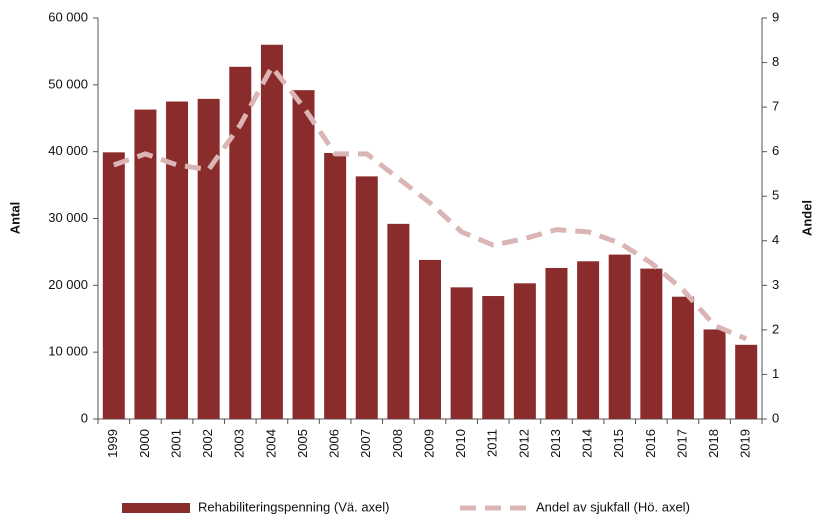 This screenshot has height=517, width=817. I want to click on x-tick-label: 2017, so click(681, 443).